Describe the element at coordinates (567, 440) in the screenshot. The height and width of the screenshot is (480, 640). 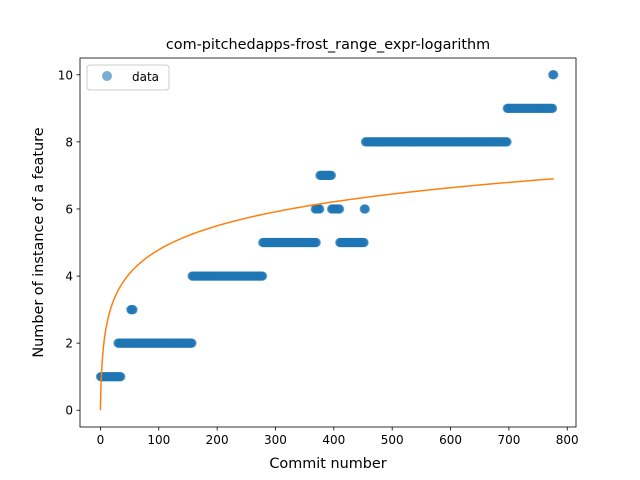
I see `x-tick-label: 800` at that location.